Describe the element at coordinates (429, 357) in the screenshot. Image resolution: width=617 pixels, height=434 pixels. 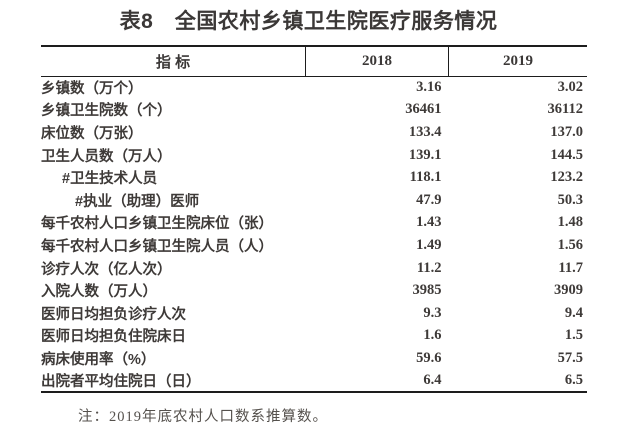
I see `value-2018: 59.6` at that location.